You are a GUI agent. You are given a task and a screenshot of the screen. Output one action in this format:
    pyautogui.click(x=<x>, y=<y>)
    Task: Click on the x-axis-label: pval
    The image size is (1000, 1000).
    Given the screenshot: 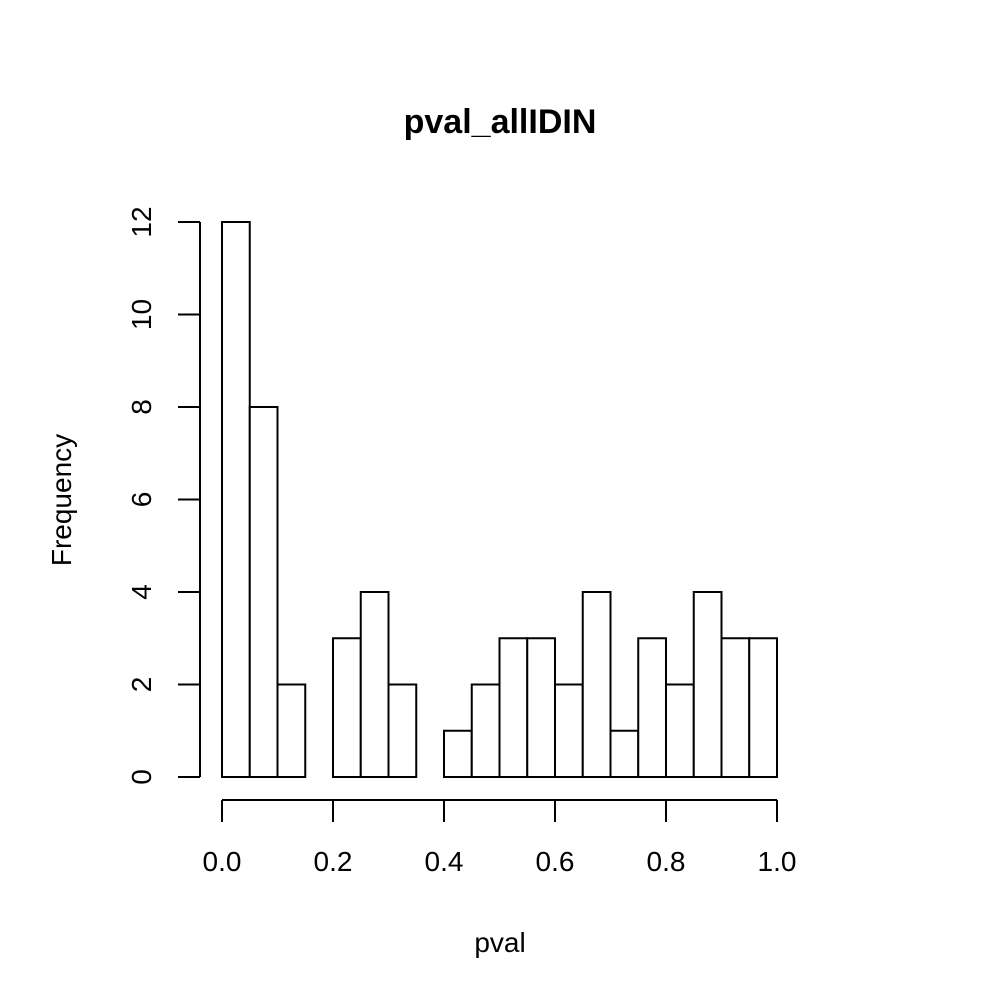 What is the action you would take?
    pyautogui.click(x=499, y=942)
    